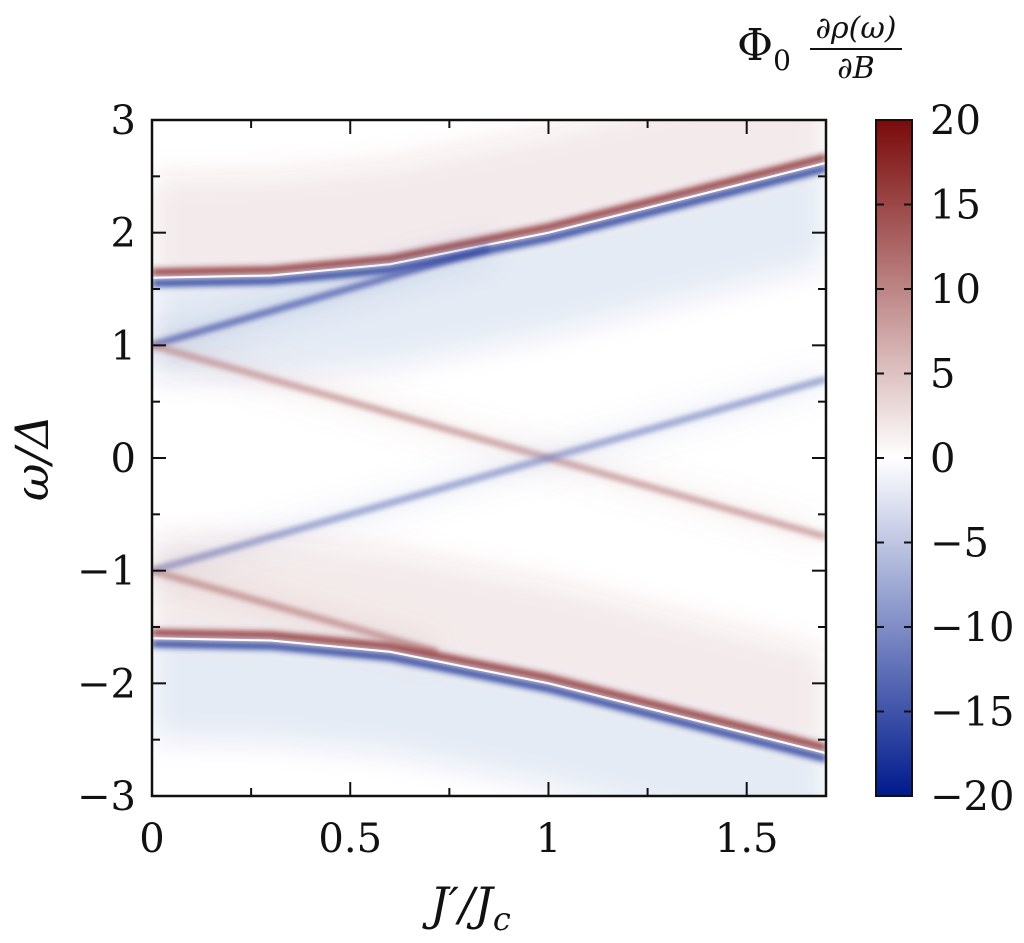  What do you see at coordinates (856, 68) in the screenshot?
I see `colorbar-title-denominator: ∂B` at bounding box center [856, 68].